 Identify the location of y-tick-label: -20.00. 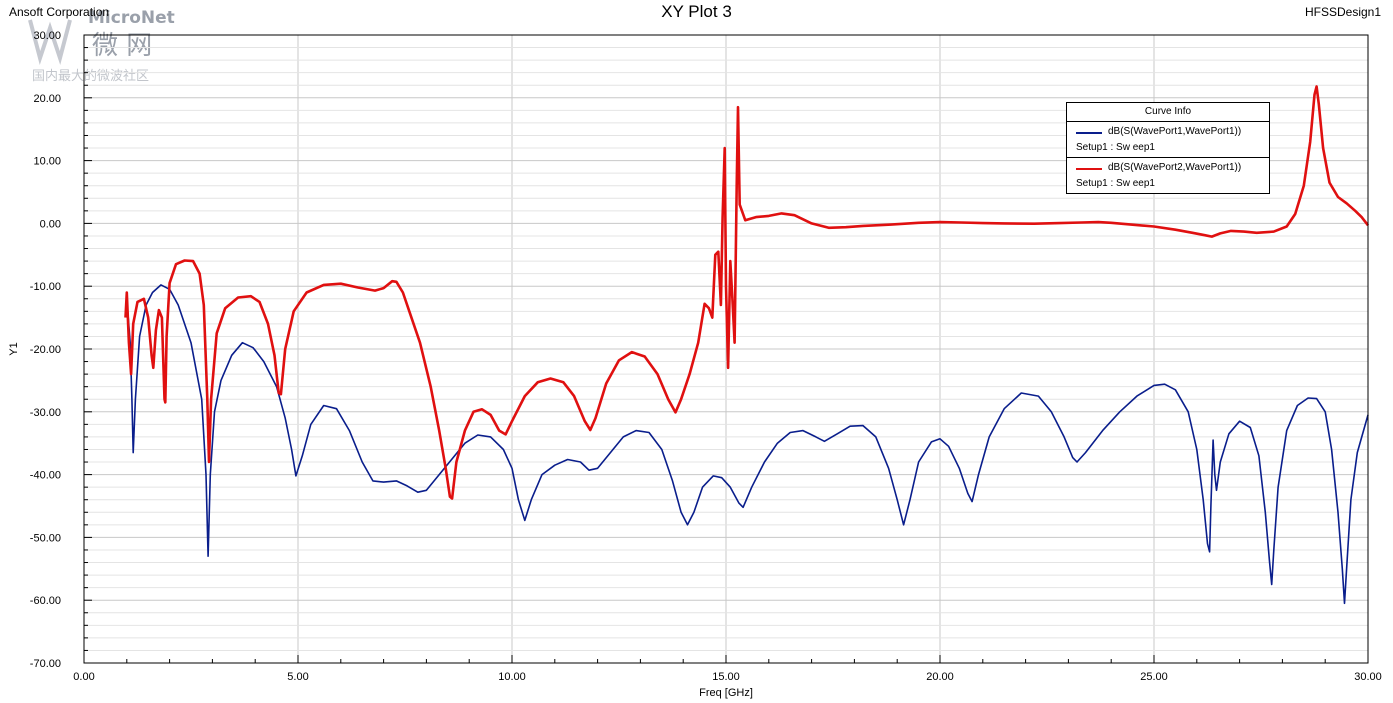
(45, 350).